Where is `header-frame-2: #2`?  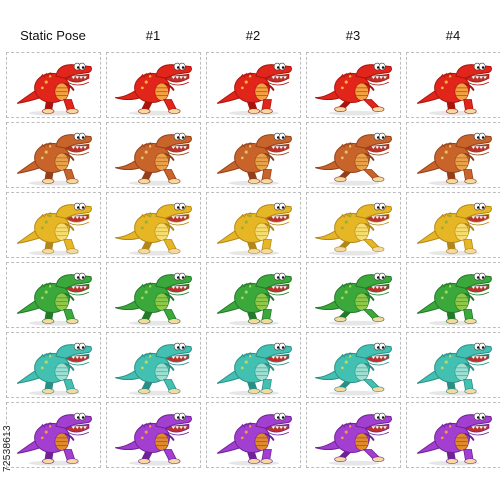 header-frame-2: #2 is located at coordinates (253, 35).